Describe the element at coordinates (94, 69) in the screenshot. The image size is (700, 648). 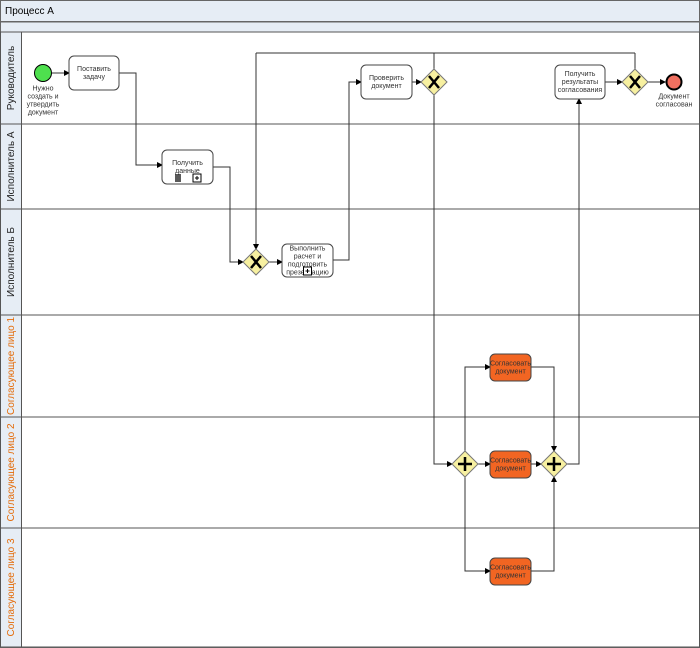
I see `task-label: Поставить` at that location.